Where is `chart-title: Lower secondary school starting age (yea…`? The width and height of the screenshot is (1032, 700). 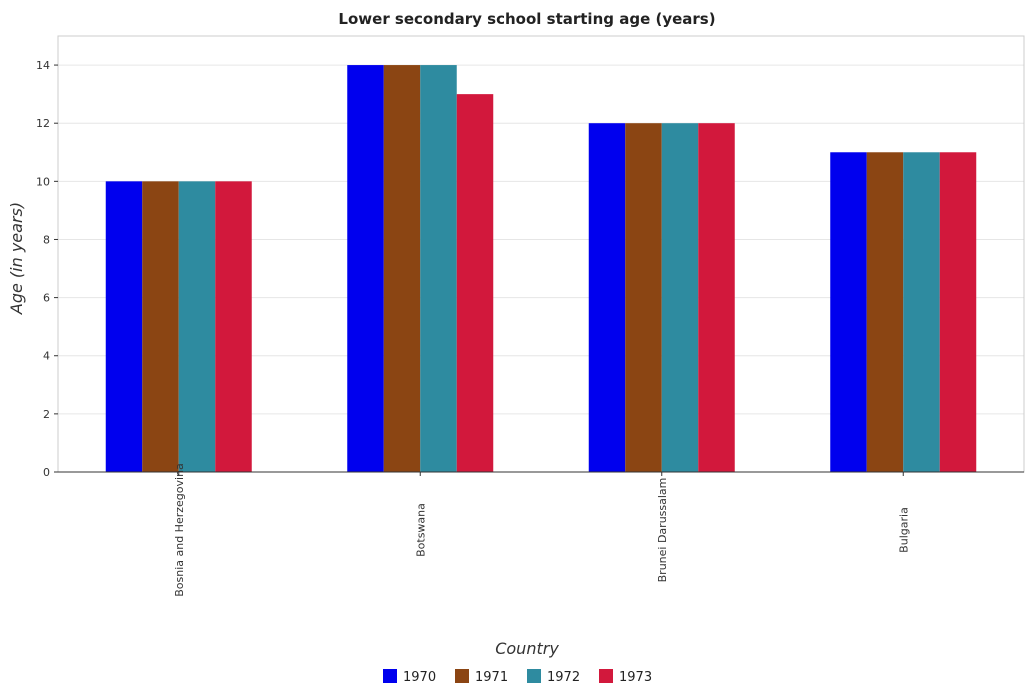 chart-title: Lower secondary school starting age (yea… is located at coordinates (526, 19).